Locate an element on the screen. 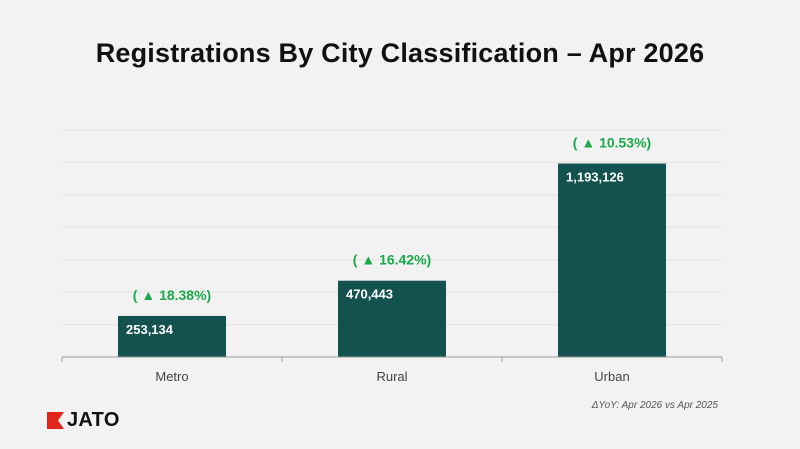 This screenshot has height=449, width=800. growth-label: ( ▲ 10.53%) is located at coordinates (612, 143).